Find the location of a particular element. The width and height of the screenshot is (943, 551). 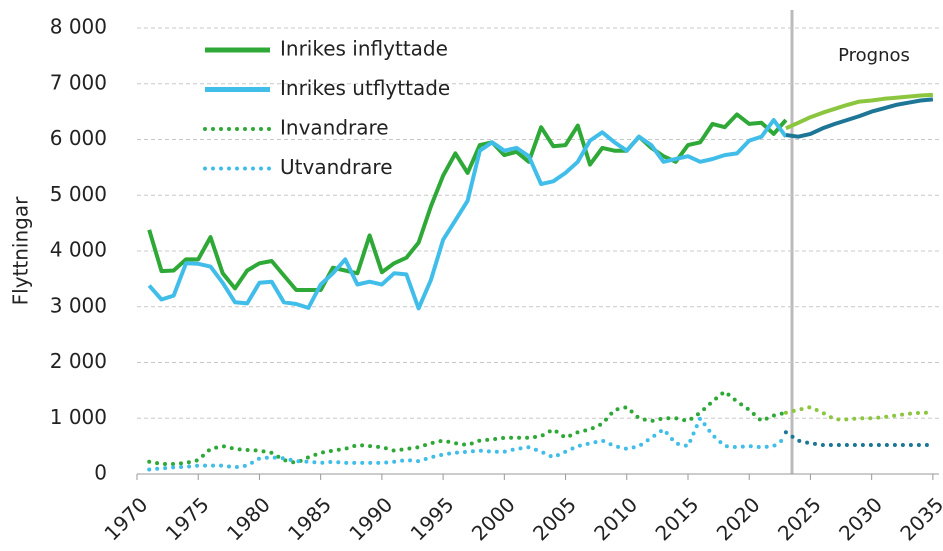

x-tick-label: 1970 is located at coordinates (125, 518).